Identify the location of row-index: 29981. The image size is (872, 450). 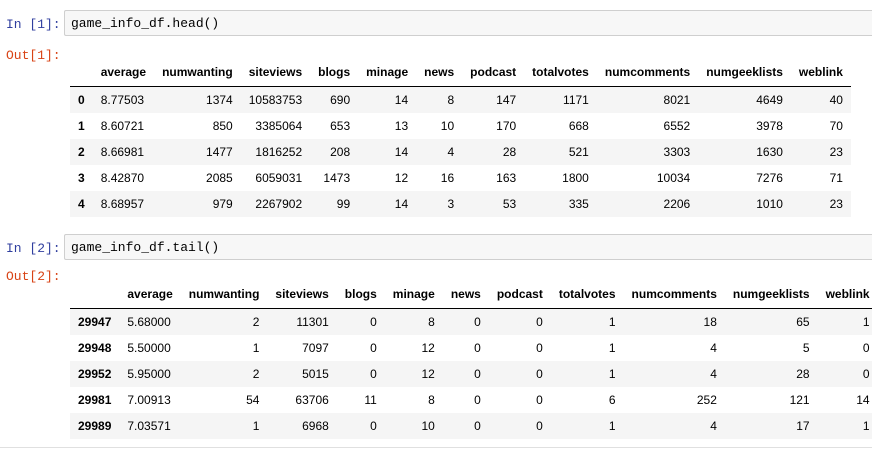
(95, 400).